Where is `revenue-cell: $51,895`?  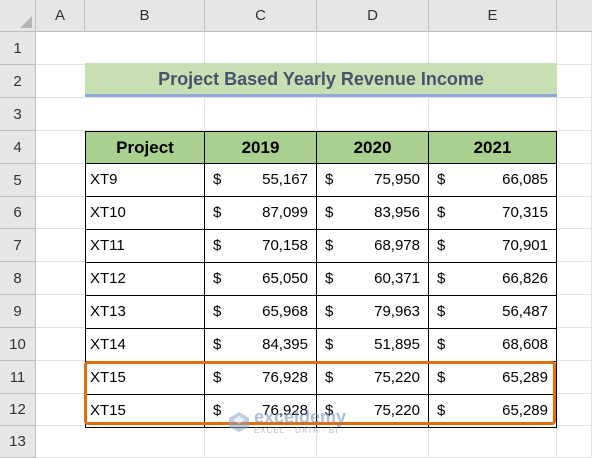
revenue-cell: $51,895 is located at coordinates (373, 345).